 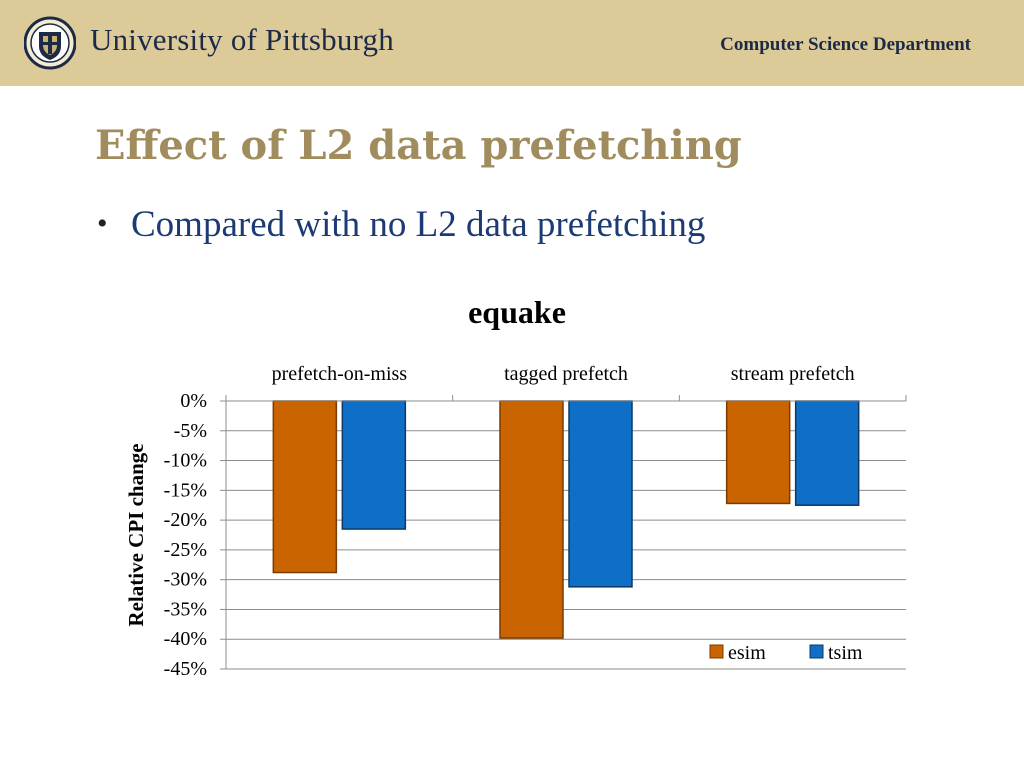 What do you see at coordinates (185, 490) in the screenshot?
I see `y-tick-label: -15%` at bounding box center [185, 490].